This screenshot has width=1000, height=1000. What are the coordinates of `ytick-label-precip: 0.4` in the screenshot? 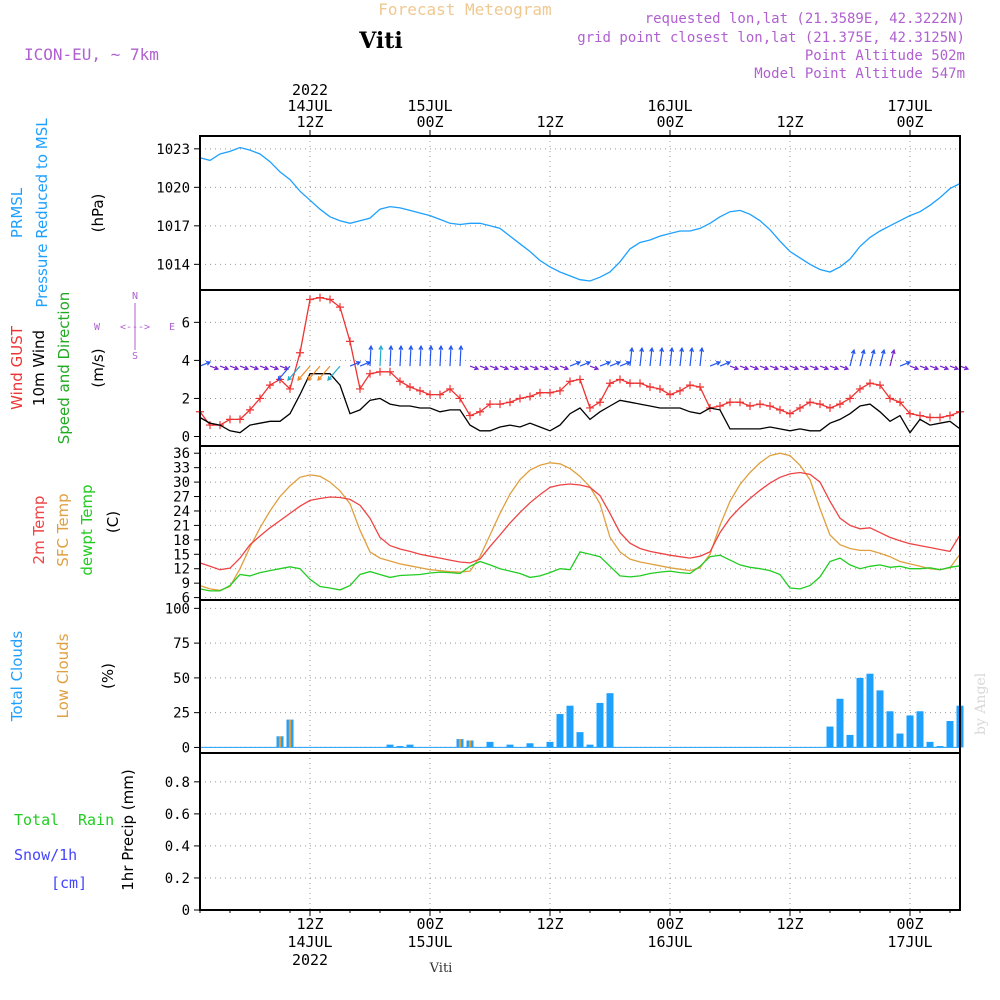 It's located at (177, 847).